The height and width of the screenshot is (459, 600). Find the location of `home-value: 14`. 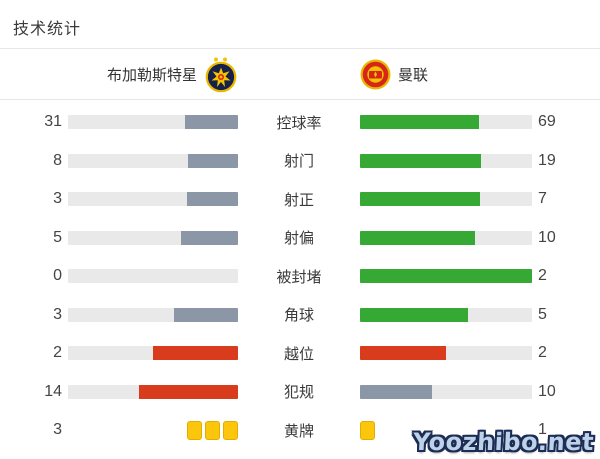

home-value: 14 is located at coordinates (53, 391).